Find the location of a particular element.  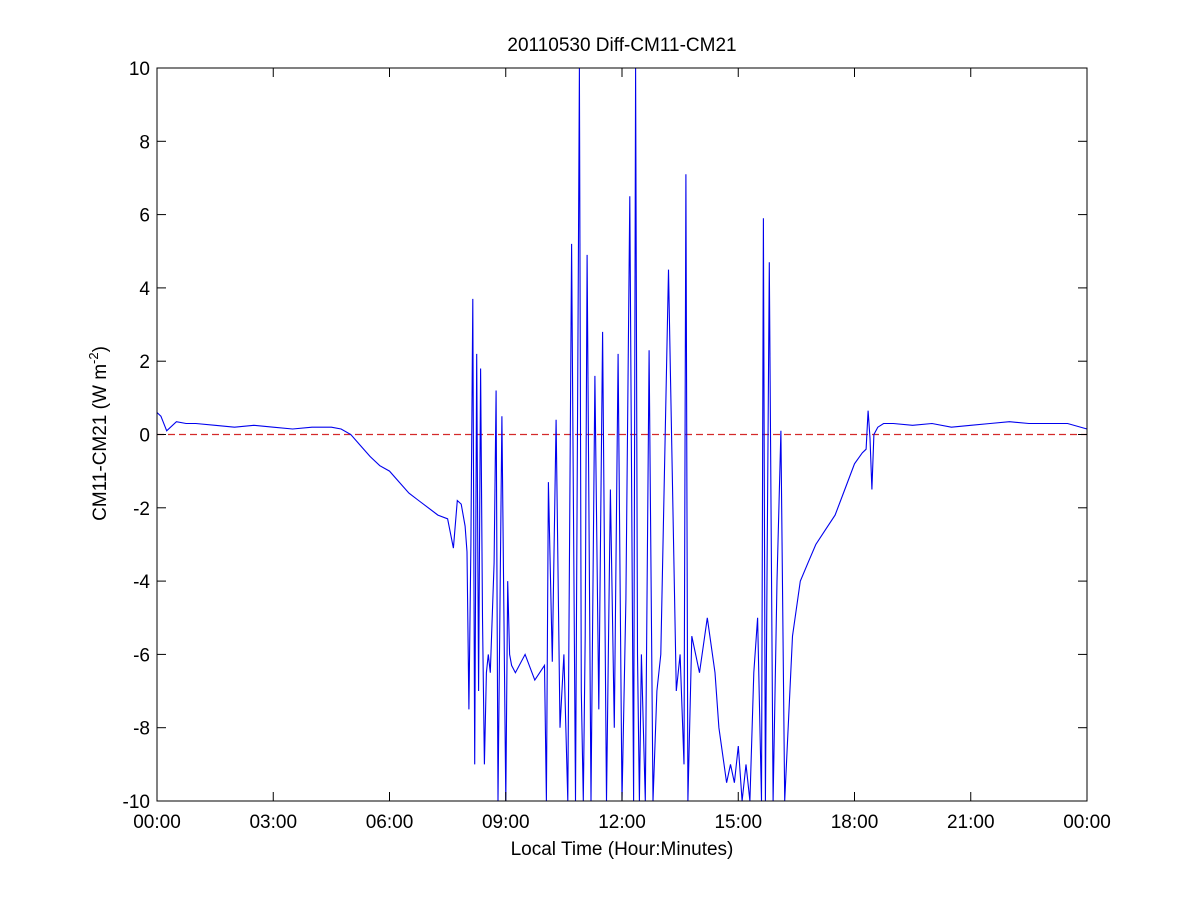

y-axis-label-suffix: ) is located at coordinates (100, 349).